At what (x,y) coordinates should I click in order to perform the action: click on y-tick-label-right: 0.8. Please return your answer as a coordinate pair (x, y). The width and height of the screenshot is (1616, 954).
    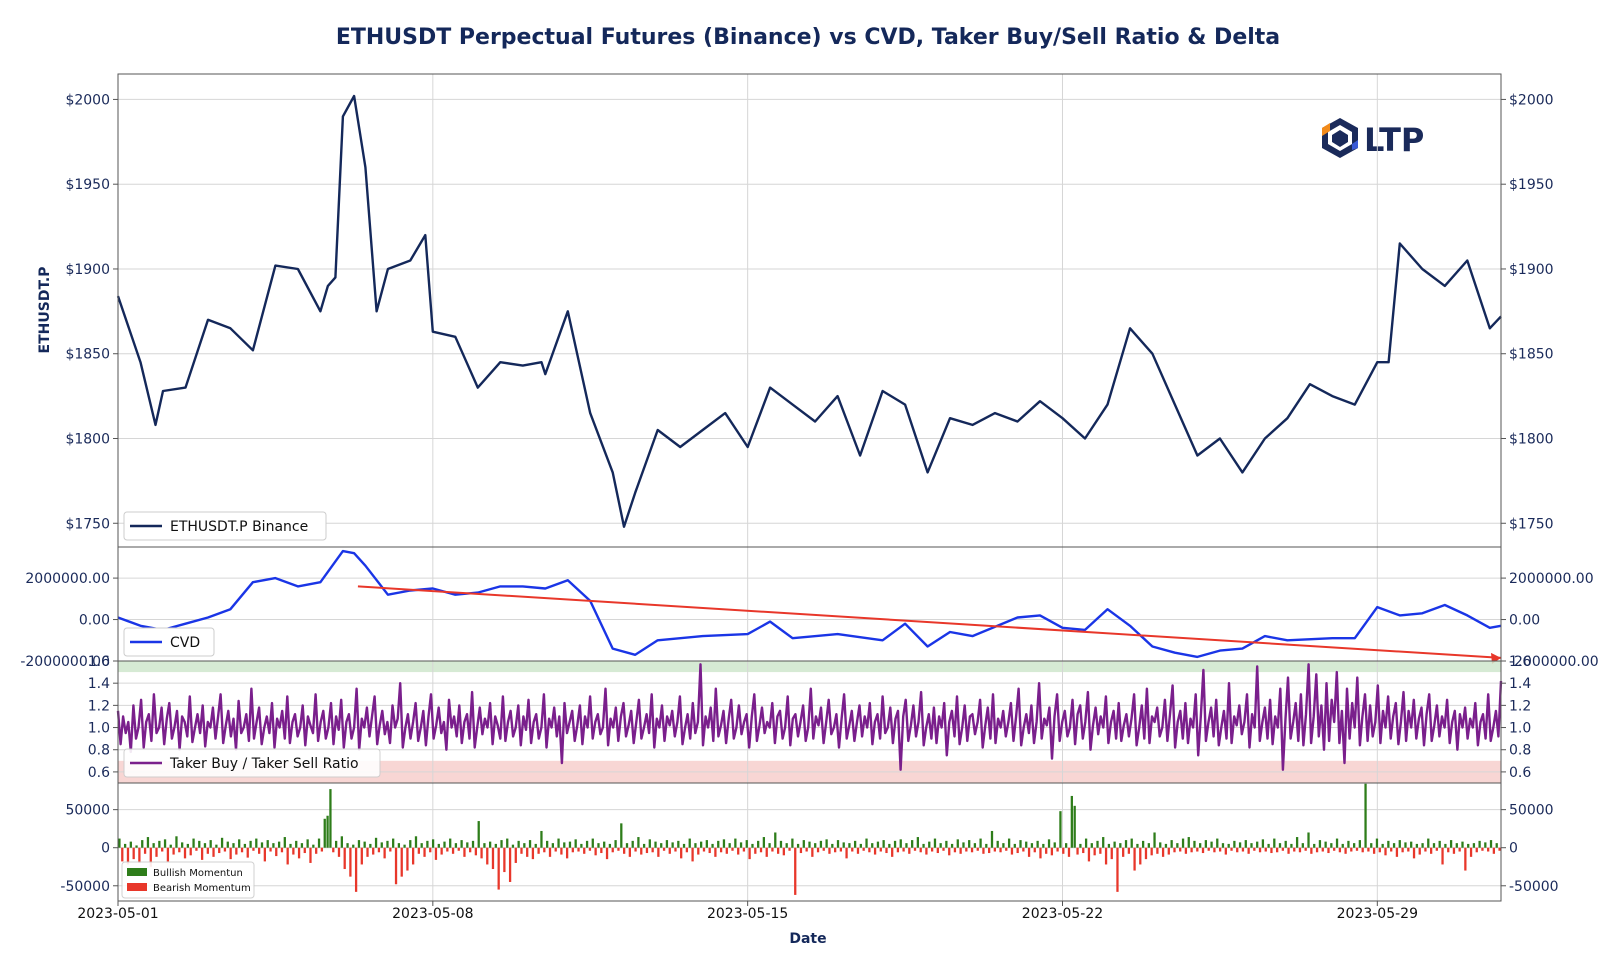
    Looking at the image, I should click on (1520, 751).